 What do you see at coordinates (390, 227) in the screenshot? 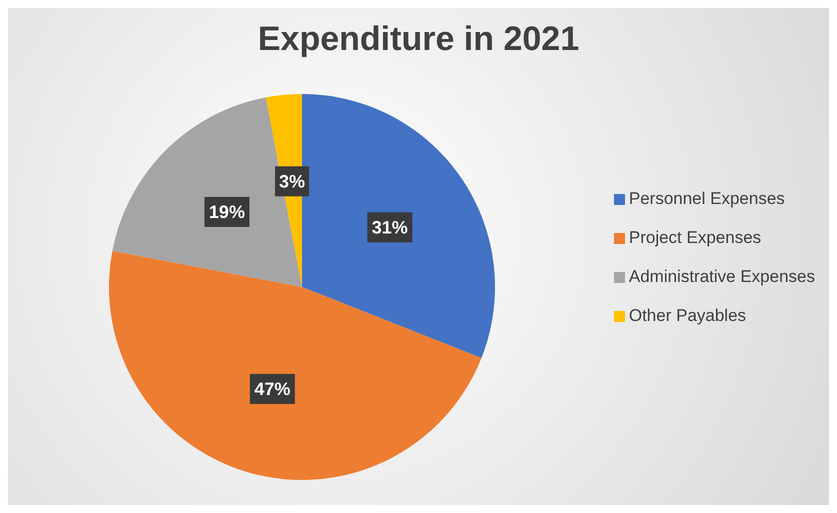
I see `data-label: 31%` at bounding box center [390, 227].